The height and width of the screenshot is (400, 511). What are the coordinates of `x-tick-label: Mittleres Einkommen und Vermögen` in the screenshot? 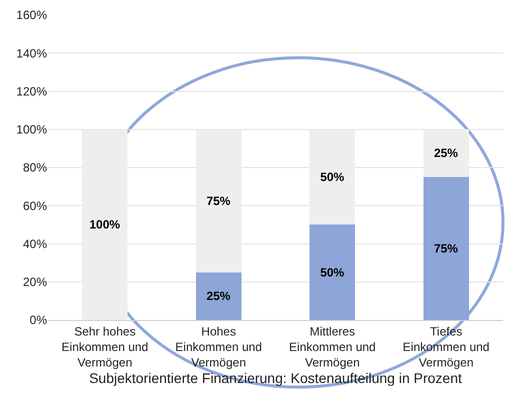 It's located at (332, 347).